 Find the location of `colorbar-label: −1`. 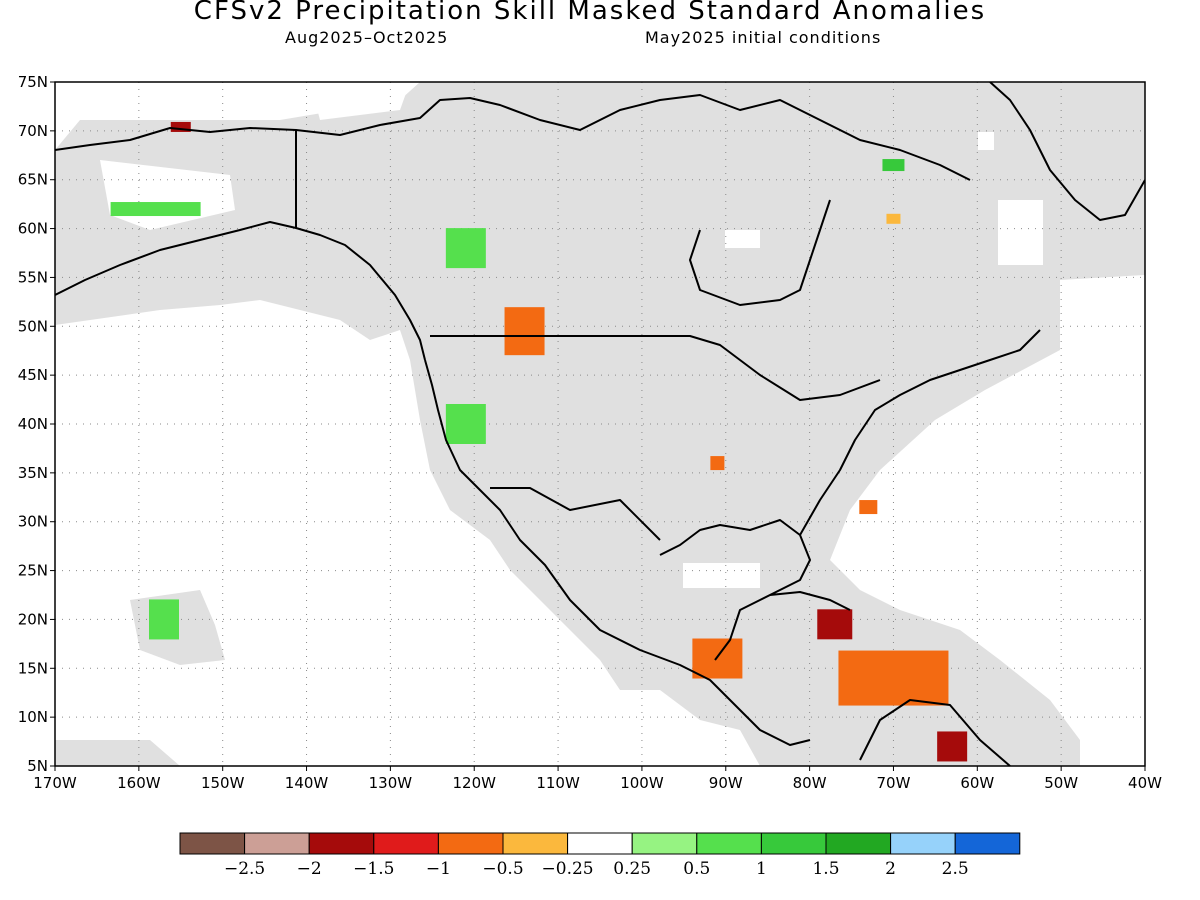

colorbar-label: −1 is located at coordinates (438, 869).